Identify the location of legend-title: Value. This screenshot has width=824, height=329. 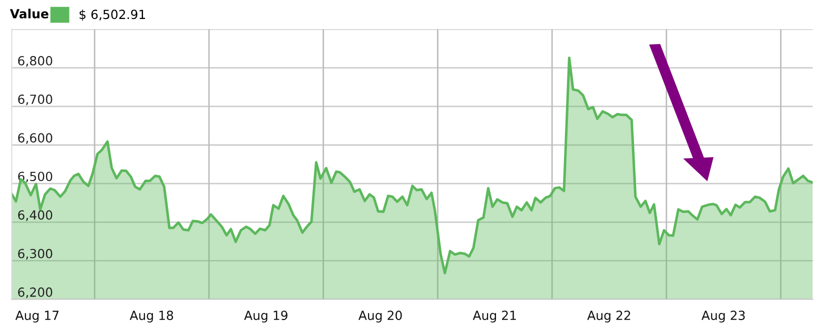
(29, 13).